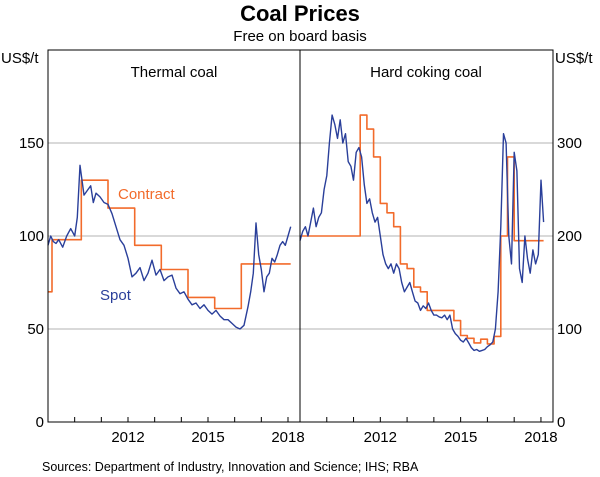 Image resolution: width=600 pixels, height=477 pixels. I want to click on left-axis-unit: US$/t, so click(20, 58).